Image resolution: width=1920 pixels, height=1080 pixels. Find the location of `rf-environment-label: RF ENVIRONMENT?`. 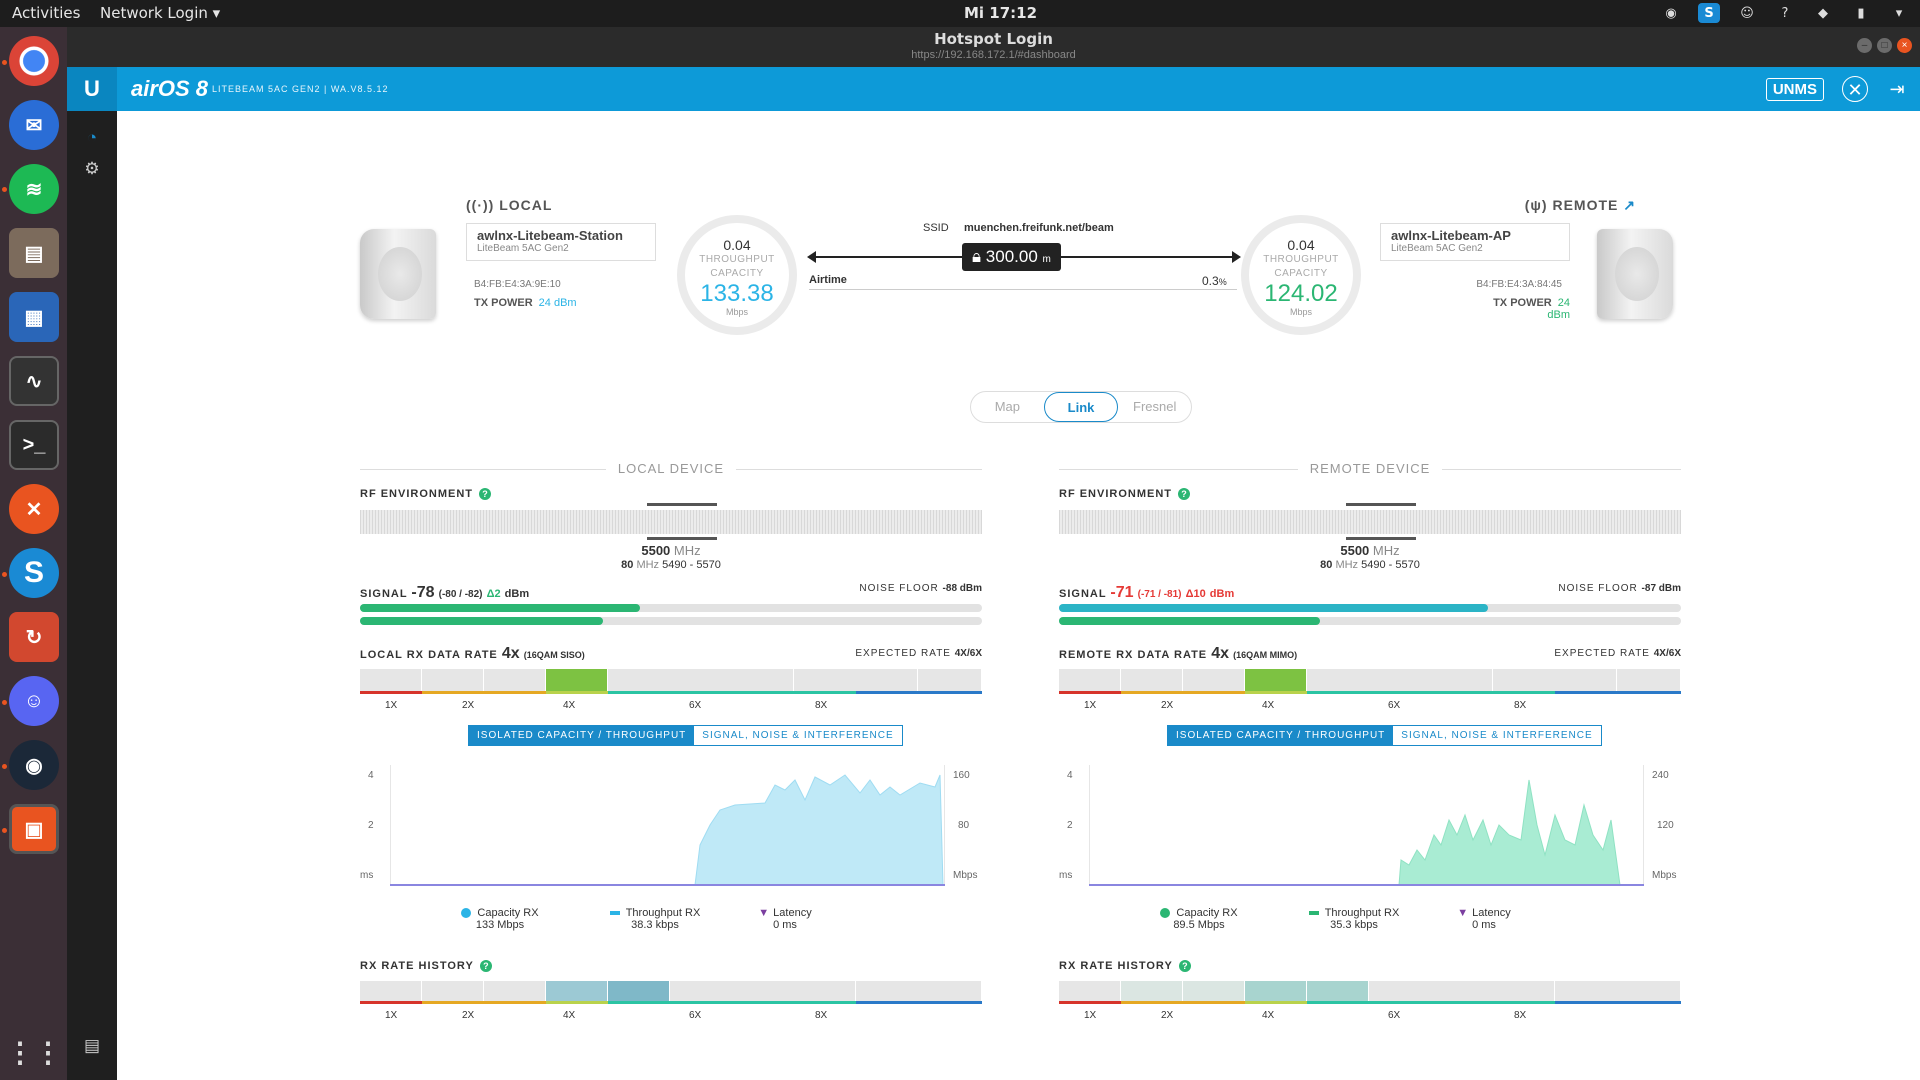

rf-environment-label: RF ENVIRONMENT? is located at coordinates (1124, 494).